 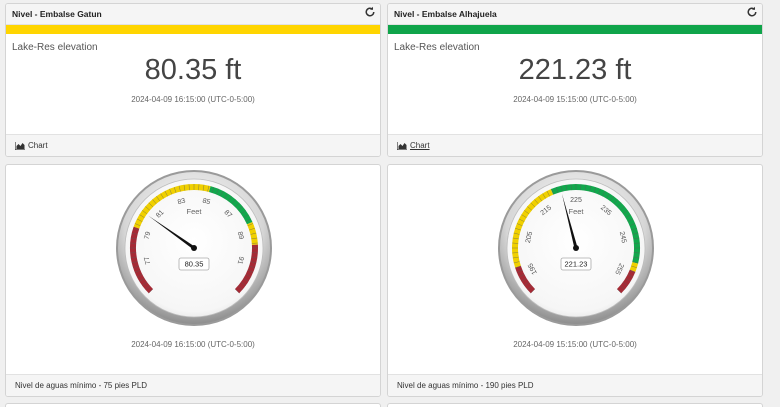 I want to click on panel-footer: Nivel de aguas mínimo - 75 pies PLD, so click(x=193, y=385).